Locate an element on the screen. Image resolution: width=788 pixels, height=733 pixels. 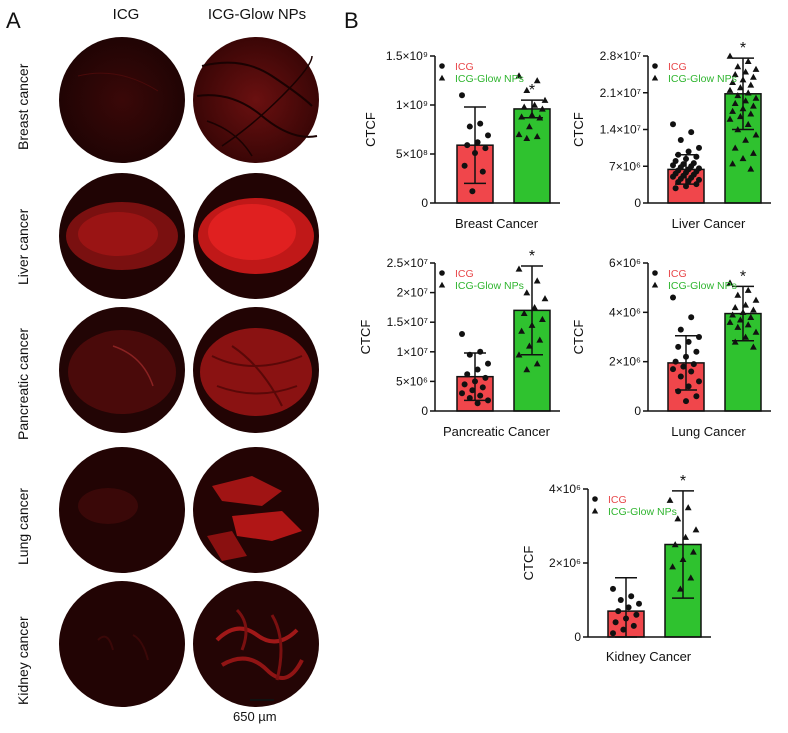
pancreatic-icg-micrograph is located at coordinates (122, 370).